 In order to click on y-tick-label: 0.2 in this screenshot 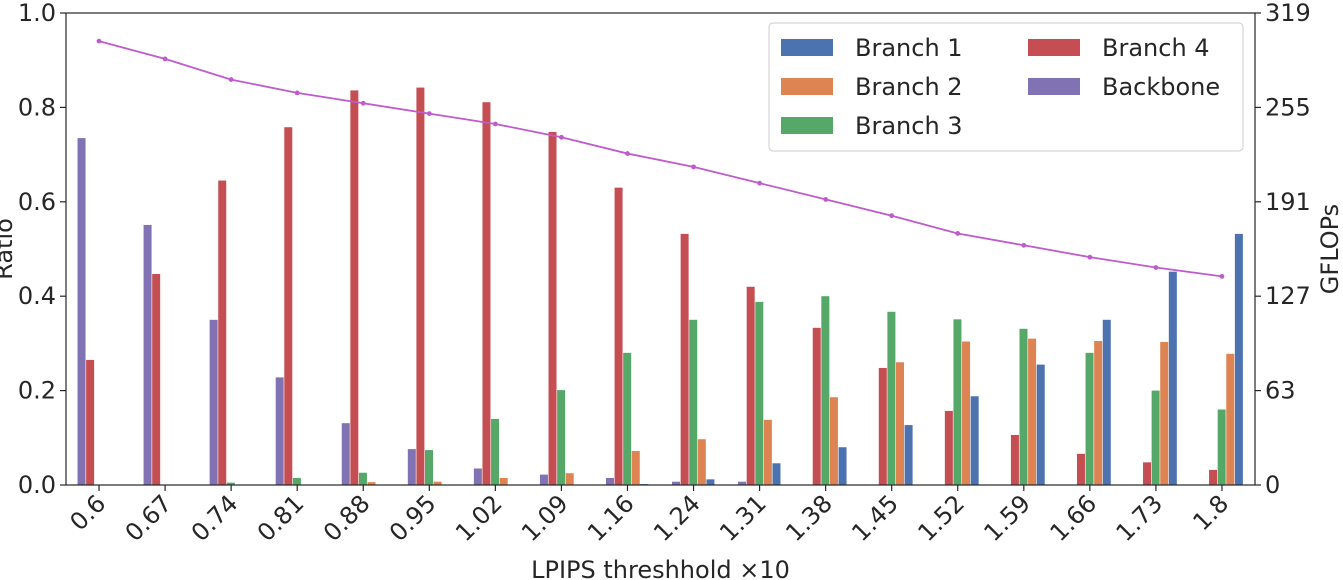, I will do `click(37, 391)`.